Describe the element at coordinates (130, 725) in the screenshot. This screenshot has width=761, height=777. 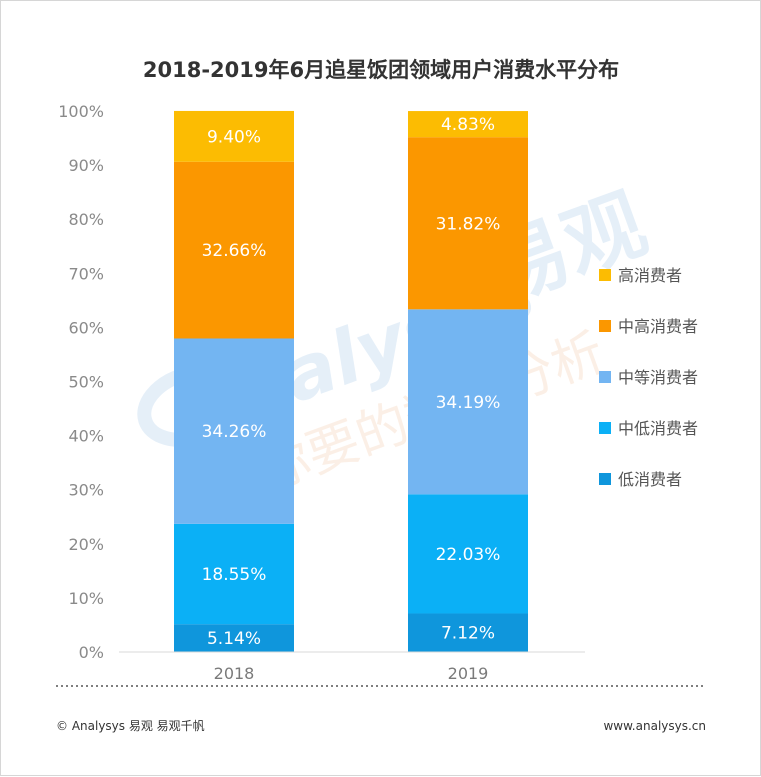
I see `footer-copyright: © Analysys 易观 易观千帆` at that location.